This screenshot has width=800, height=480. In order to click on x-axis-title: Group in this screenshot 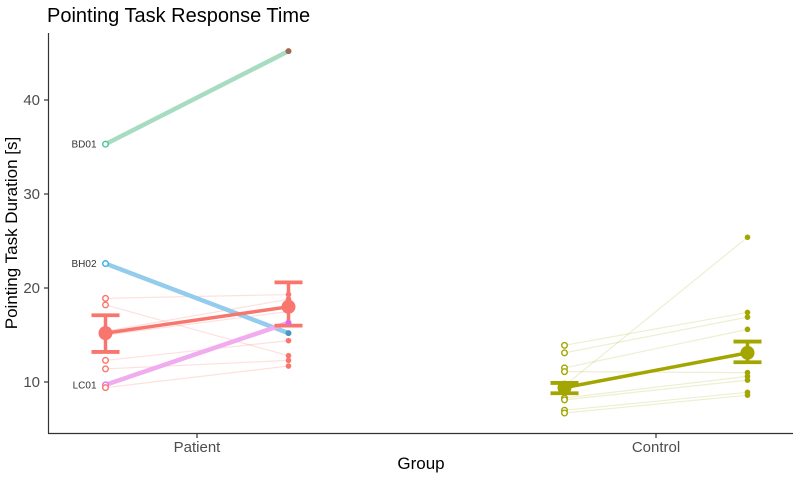, I will do `click(420, 463)`.